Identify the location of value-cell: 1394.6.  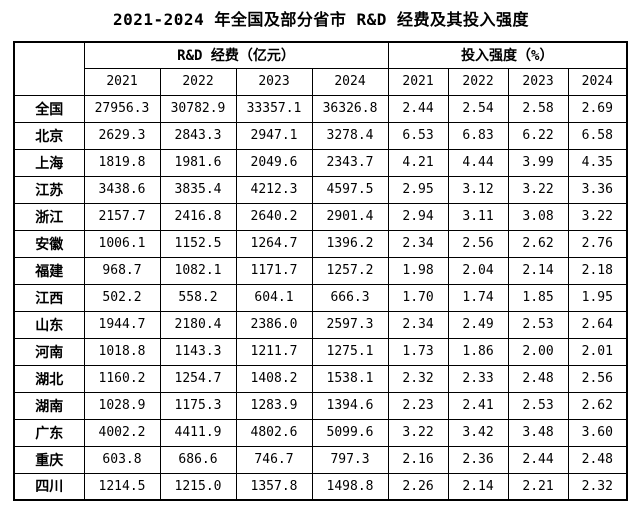
(350, 405).